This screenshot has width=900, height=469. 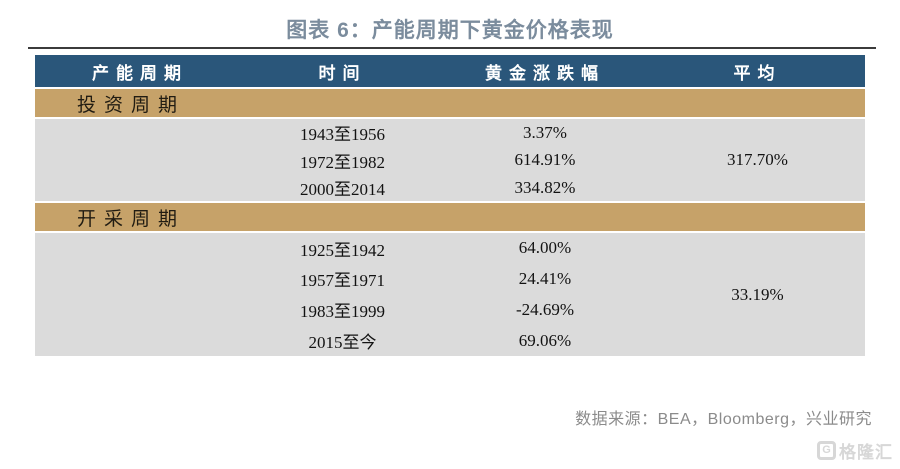 What do you see at coordinates (723, 419) in the screenshot?
I see `data-source-note: 数据来源：BEA，Bloomberg，兴业研究` at bounding box center [723, 419].